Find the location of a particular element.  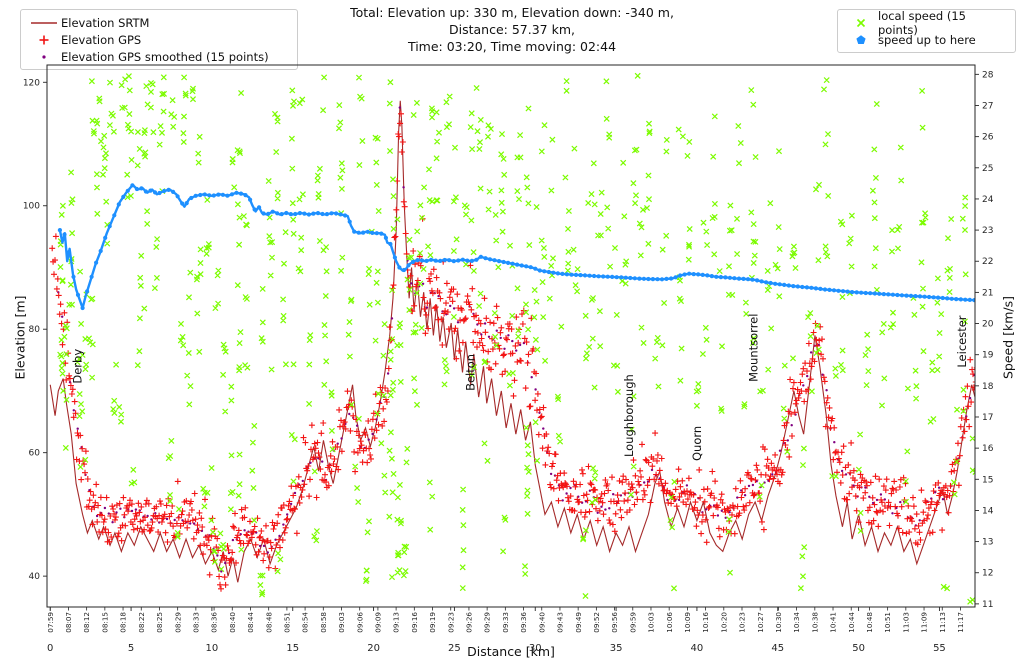

svg-text: 80 is located at coordinates (35, 330).